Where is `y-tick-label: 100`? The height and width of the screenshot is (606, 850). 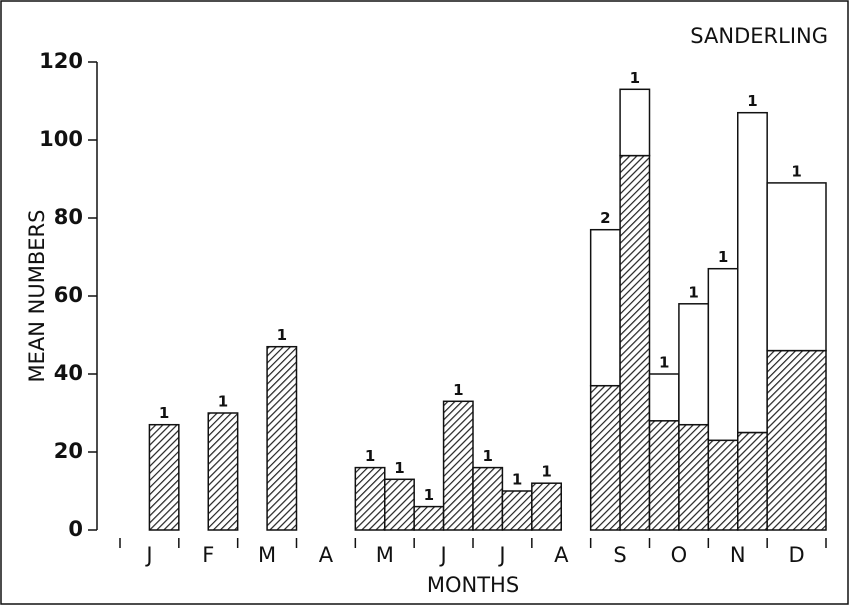
y-tick-label: 100 is located at coordinates (61, 139).